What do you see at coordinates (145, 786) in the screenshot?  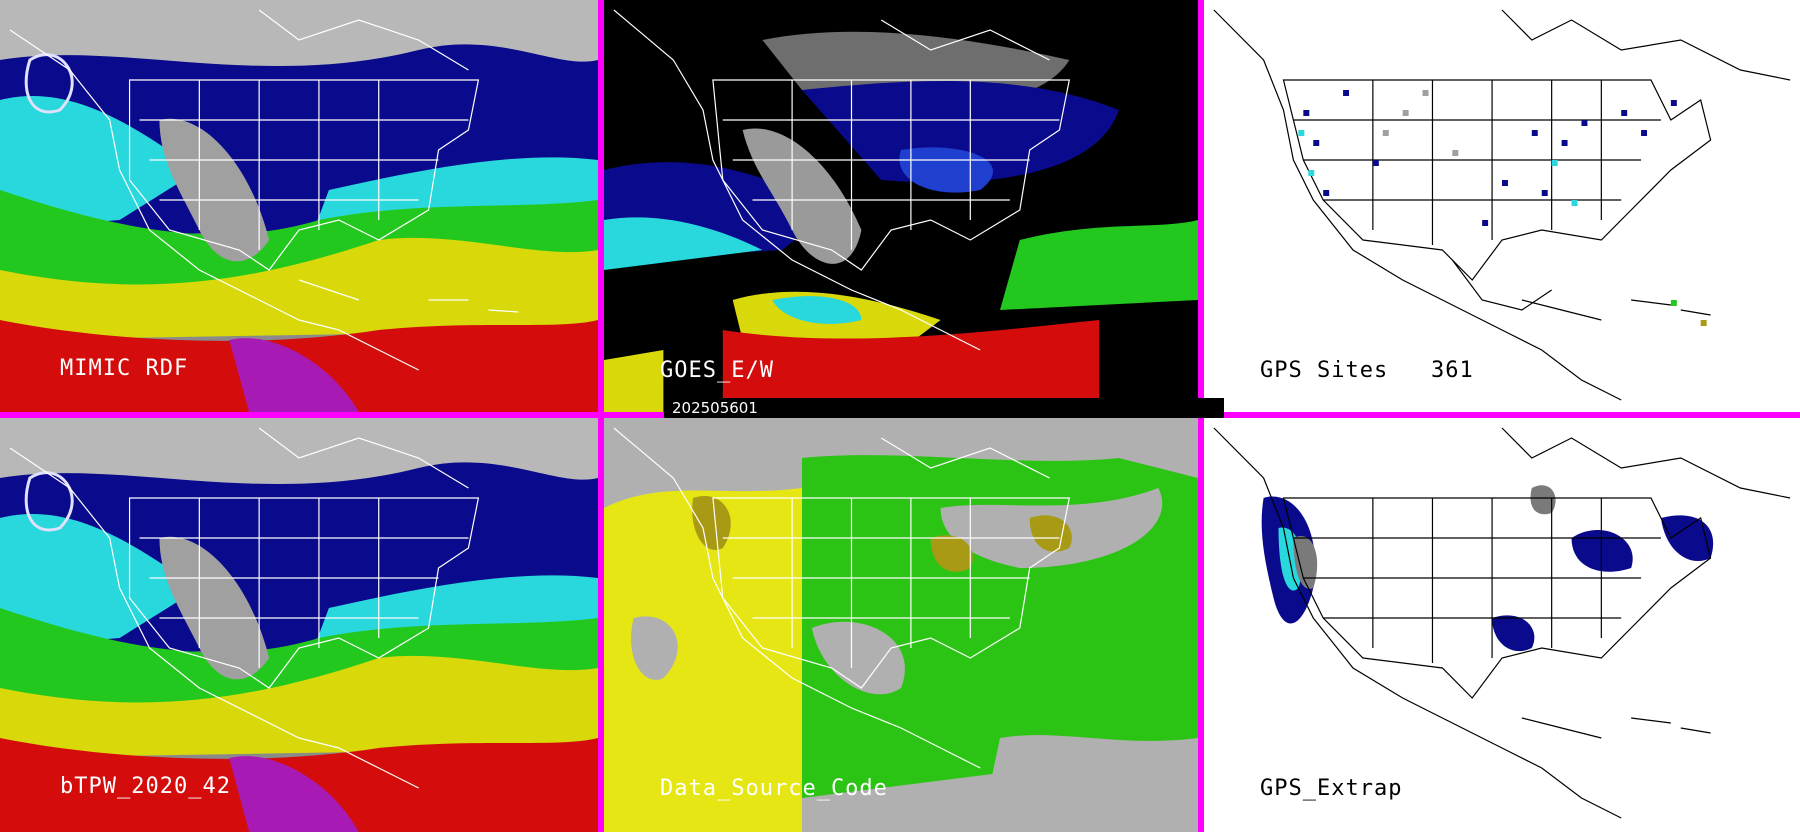 I see `panel-label: bTPW_2020_42` at bounding box center [145, 786].